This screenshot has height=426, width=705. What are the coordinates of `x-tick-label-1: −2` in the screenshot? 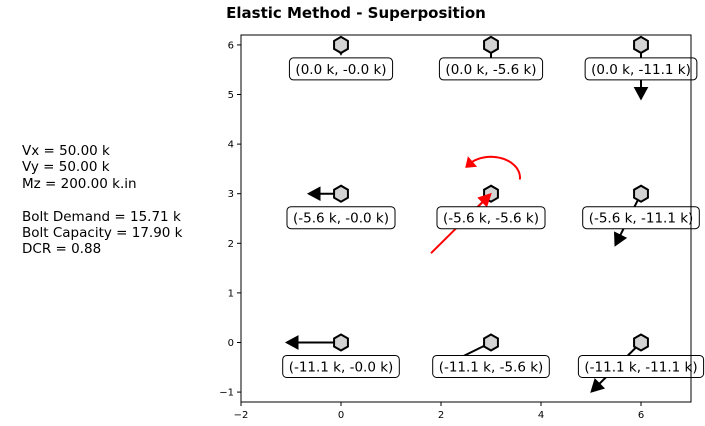 It's located at (241, 415).